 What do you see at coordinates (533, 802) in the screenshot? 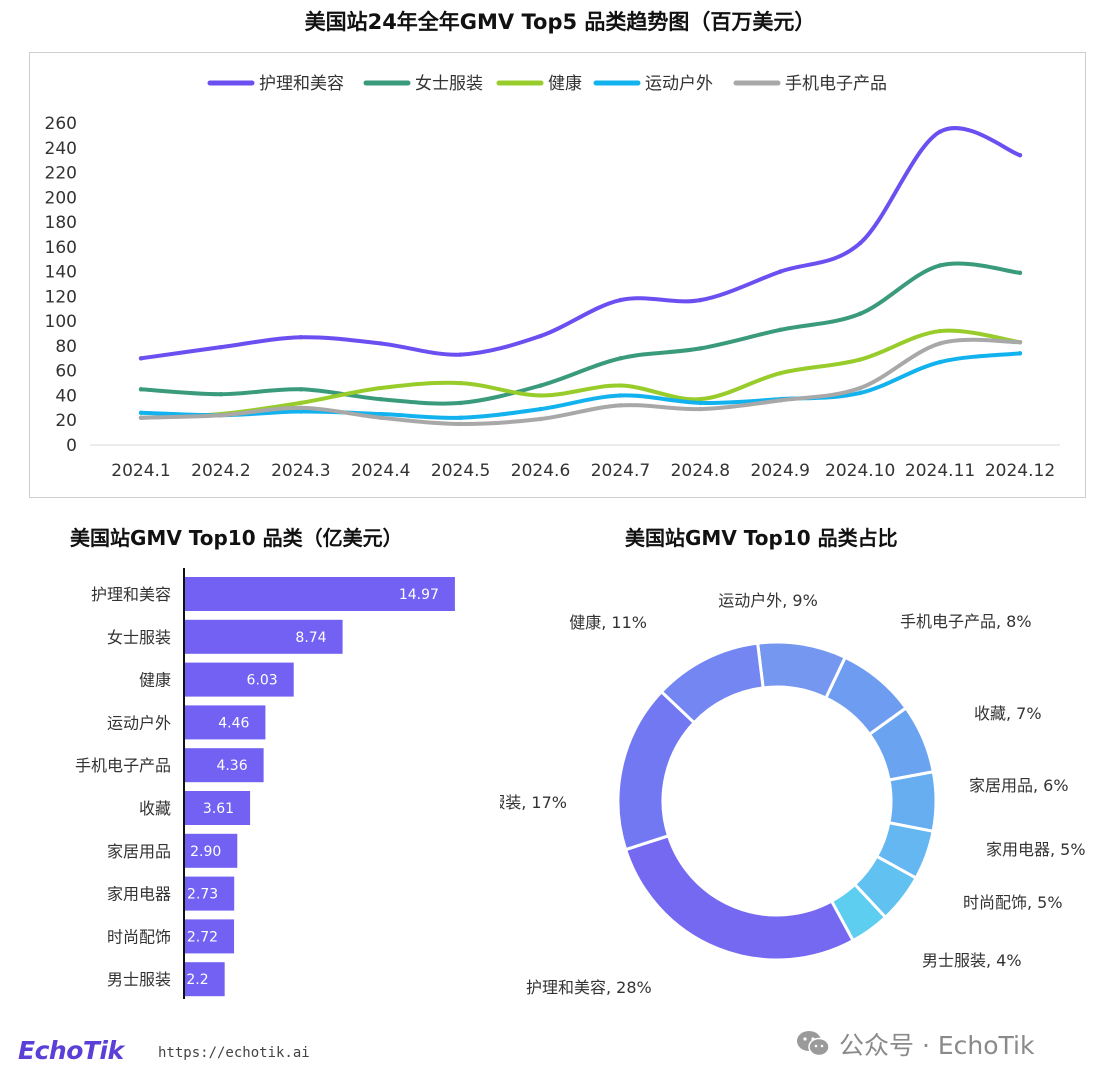
I see `slice-label: 女士服装, 17%` at bounding box center [533, 802].